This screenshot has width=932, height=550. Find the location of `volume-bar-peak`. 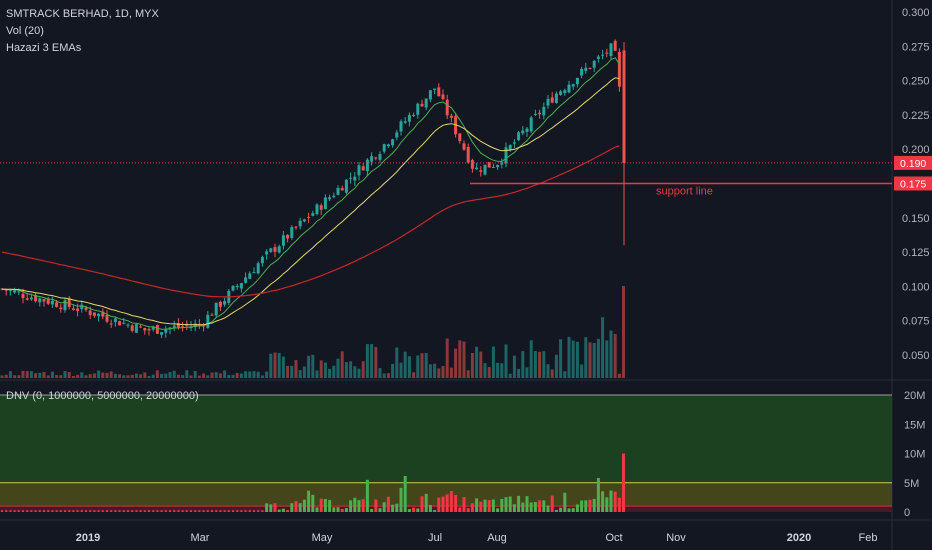

volume-bar-peak is located at coordinates (623, 332).